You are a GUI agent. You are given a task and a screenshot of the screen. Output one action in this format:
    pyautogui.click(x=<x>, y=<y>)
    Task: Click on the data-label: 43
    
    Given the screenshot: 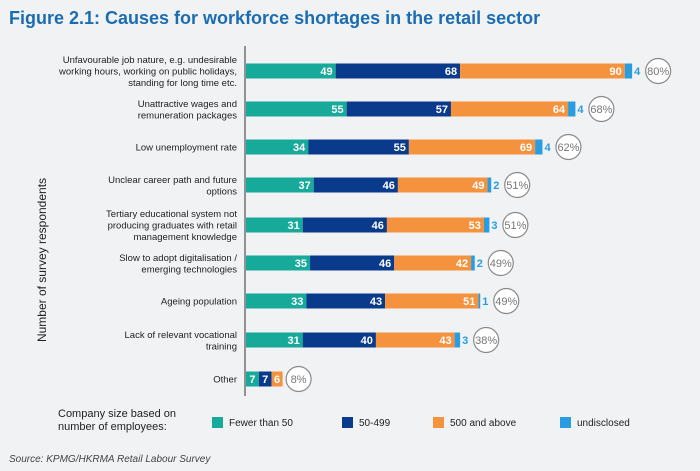 What is the action you would take?
    pyautogui.click(x=376, y=302)
    